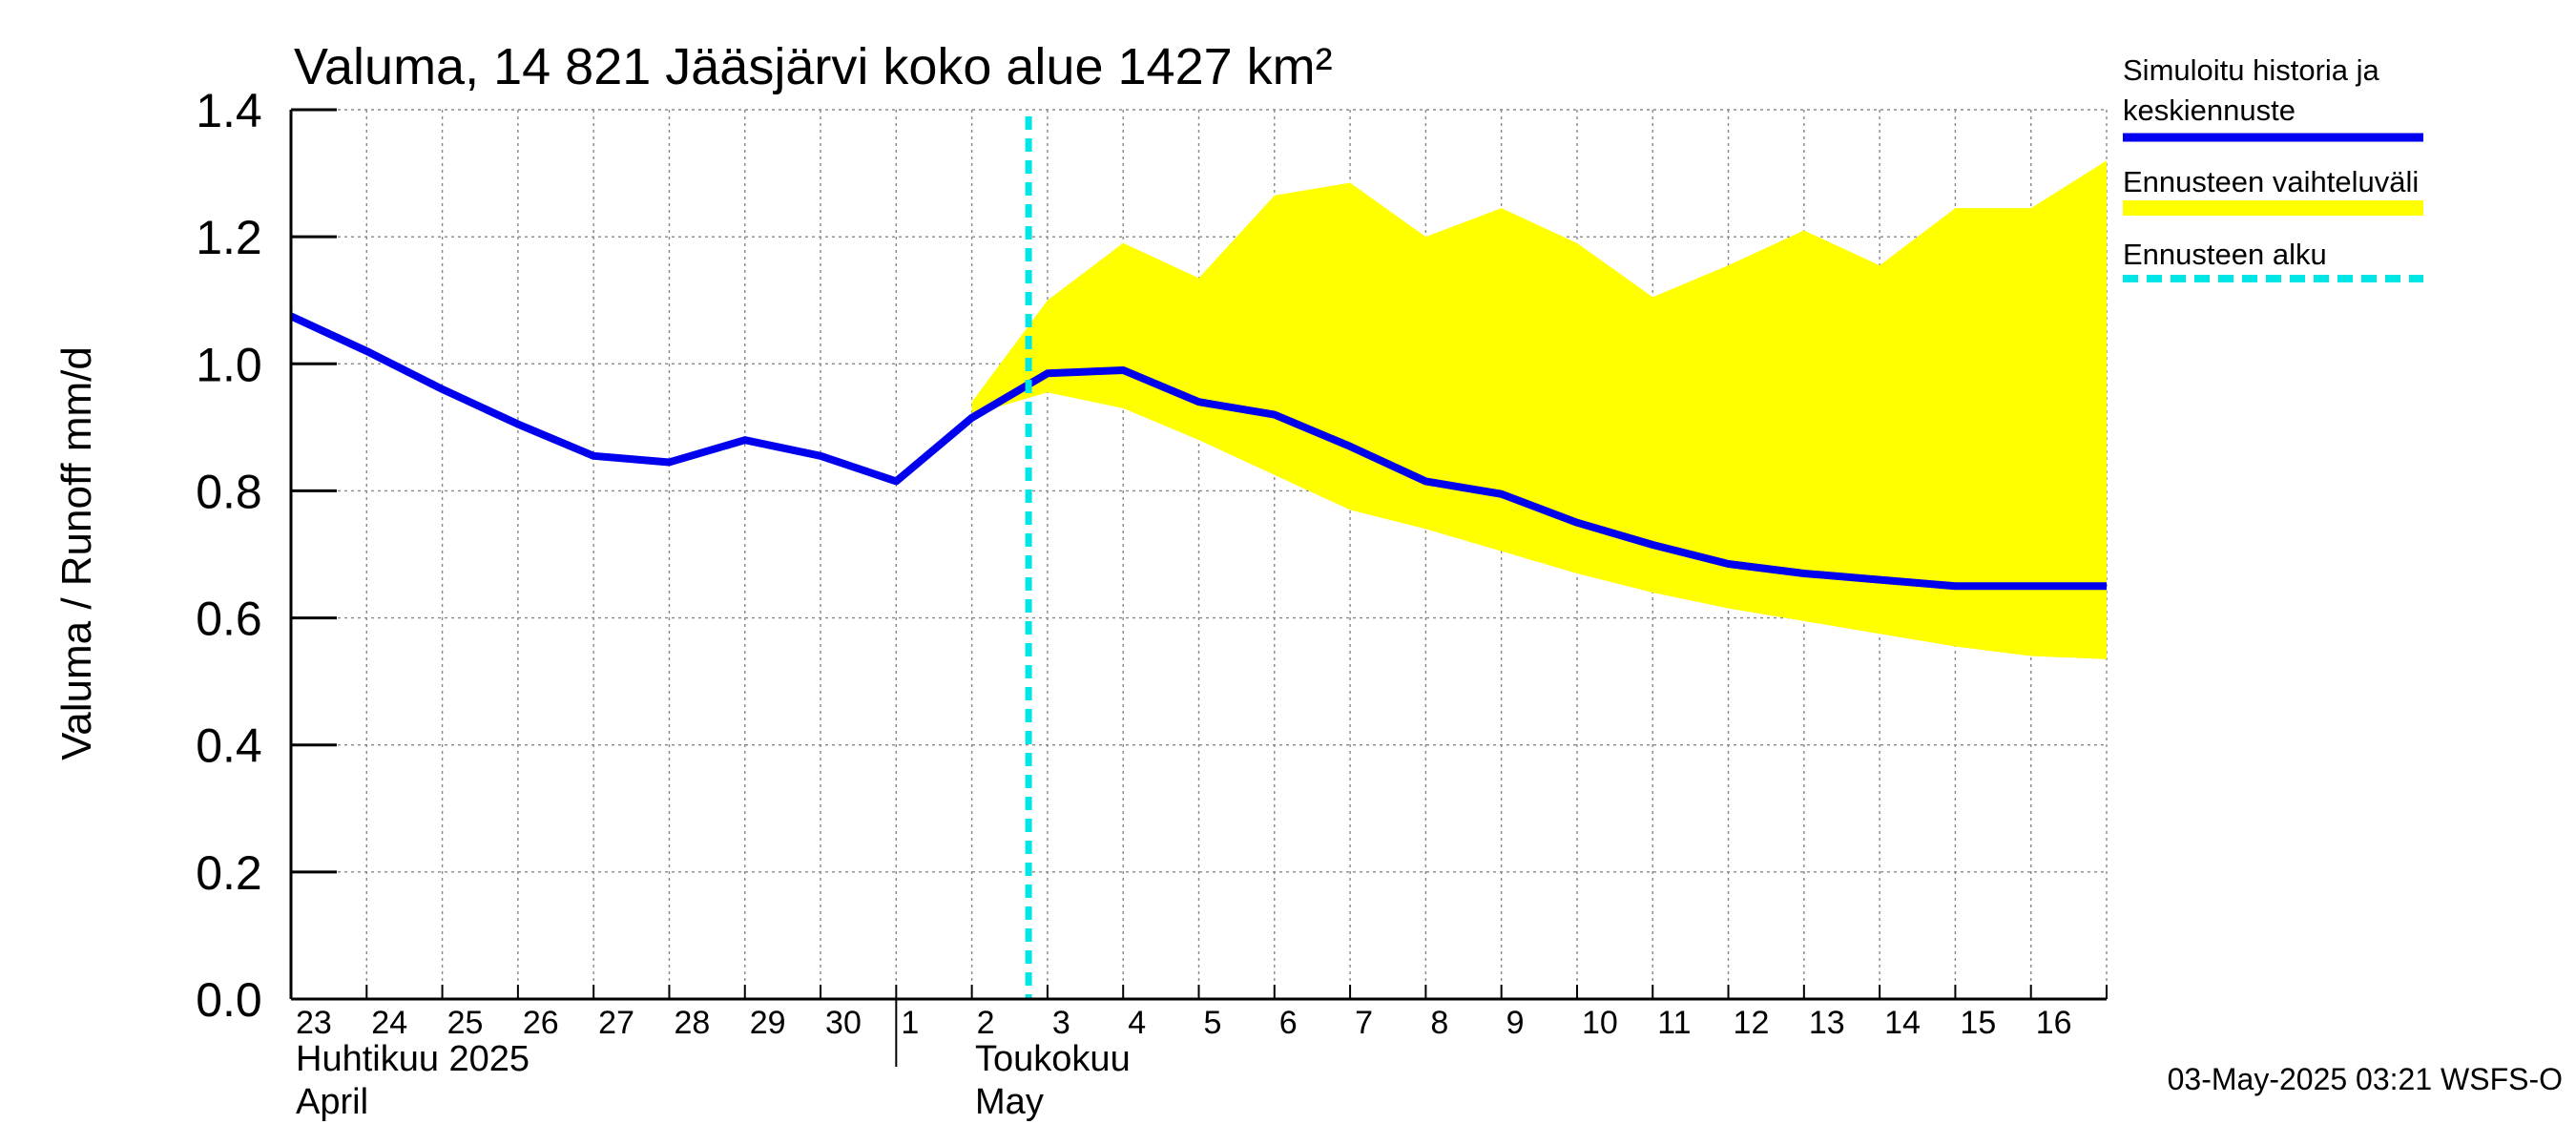 The width and height of the screenshot is (2576, 1145). What do you see at coordinates (1978, 1023) in the screenshot?
I see `x-tick-label: 15` at bounding box center [1978, 1023].